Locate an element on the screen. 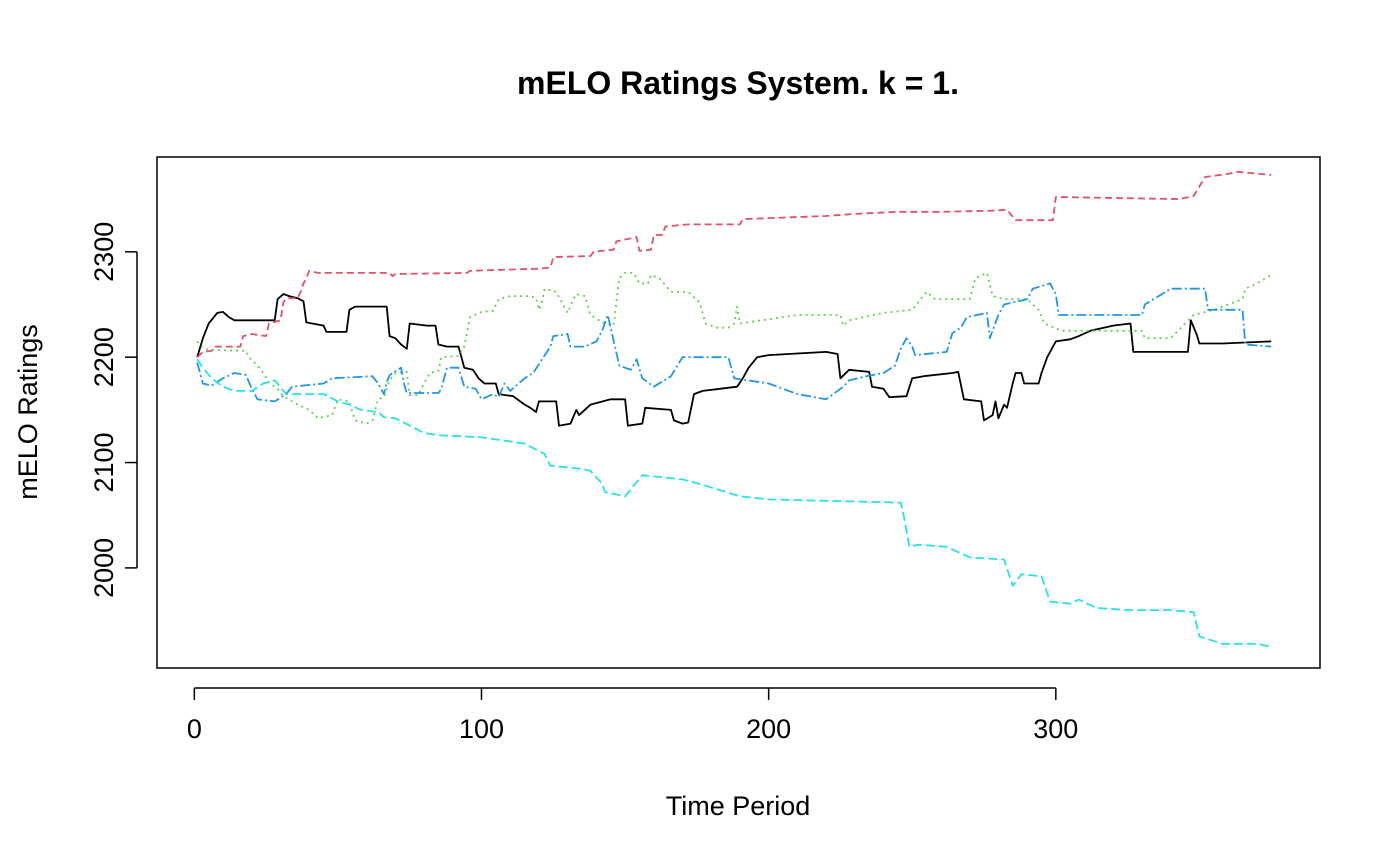  x-axis-label: Time Period is located at coordinates (738, 806).